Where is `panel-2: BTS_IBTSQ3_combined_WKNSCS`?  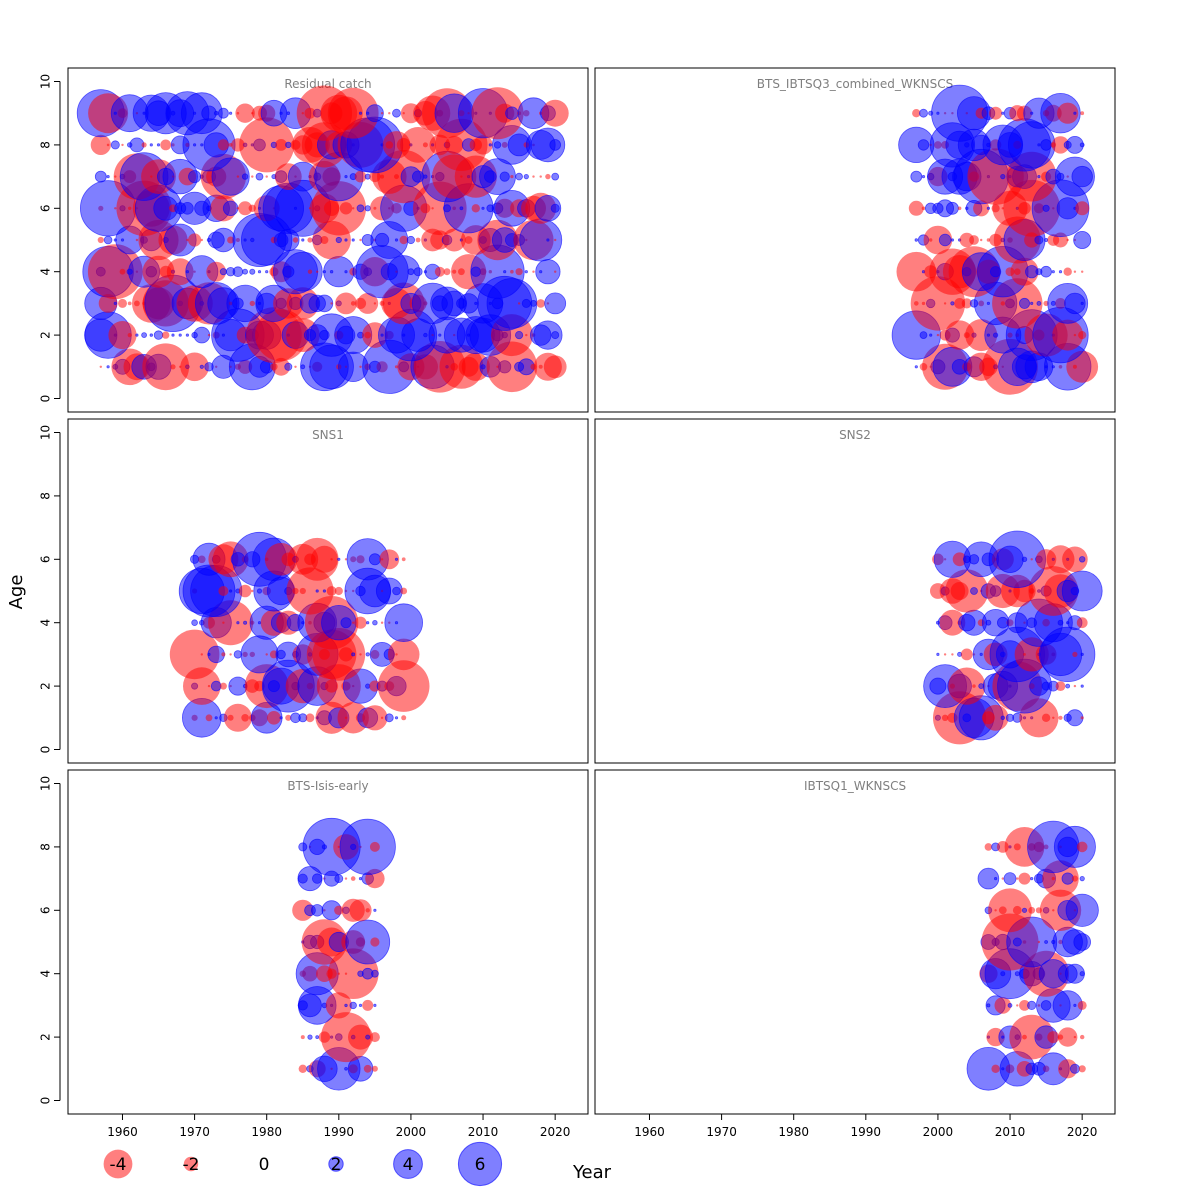
panel-2: BTS_IBTSQ3_combined_WKNSCS is located at coordinates (855, 240).